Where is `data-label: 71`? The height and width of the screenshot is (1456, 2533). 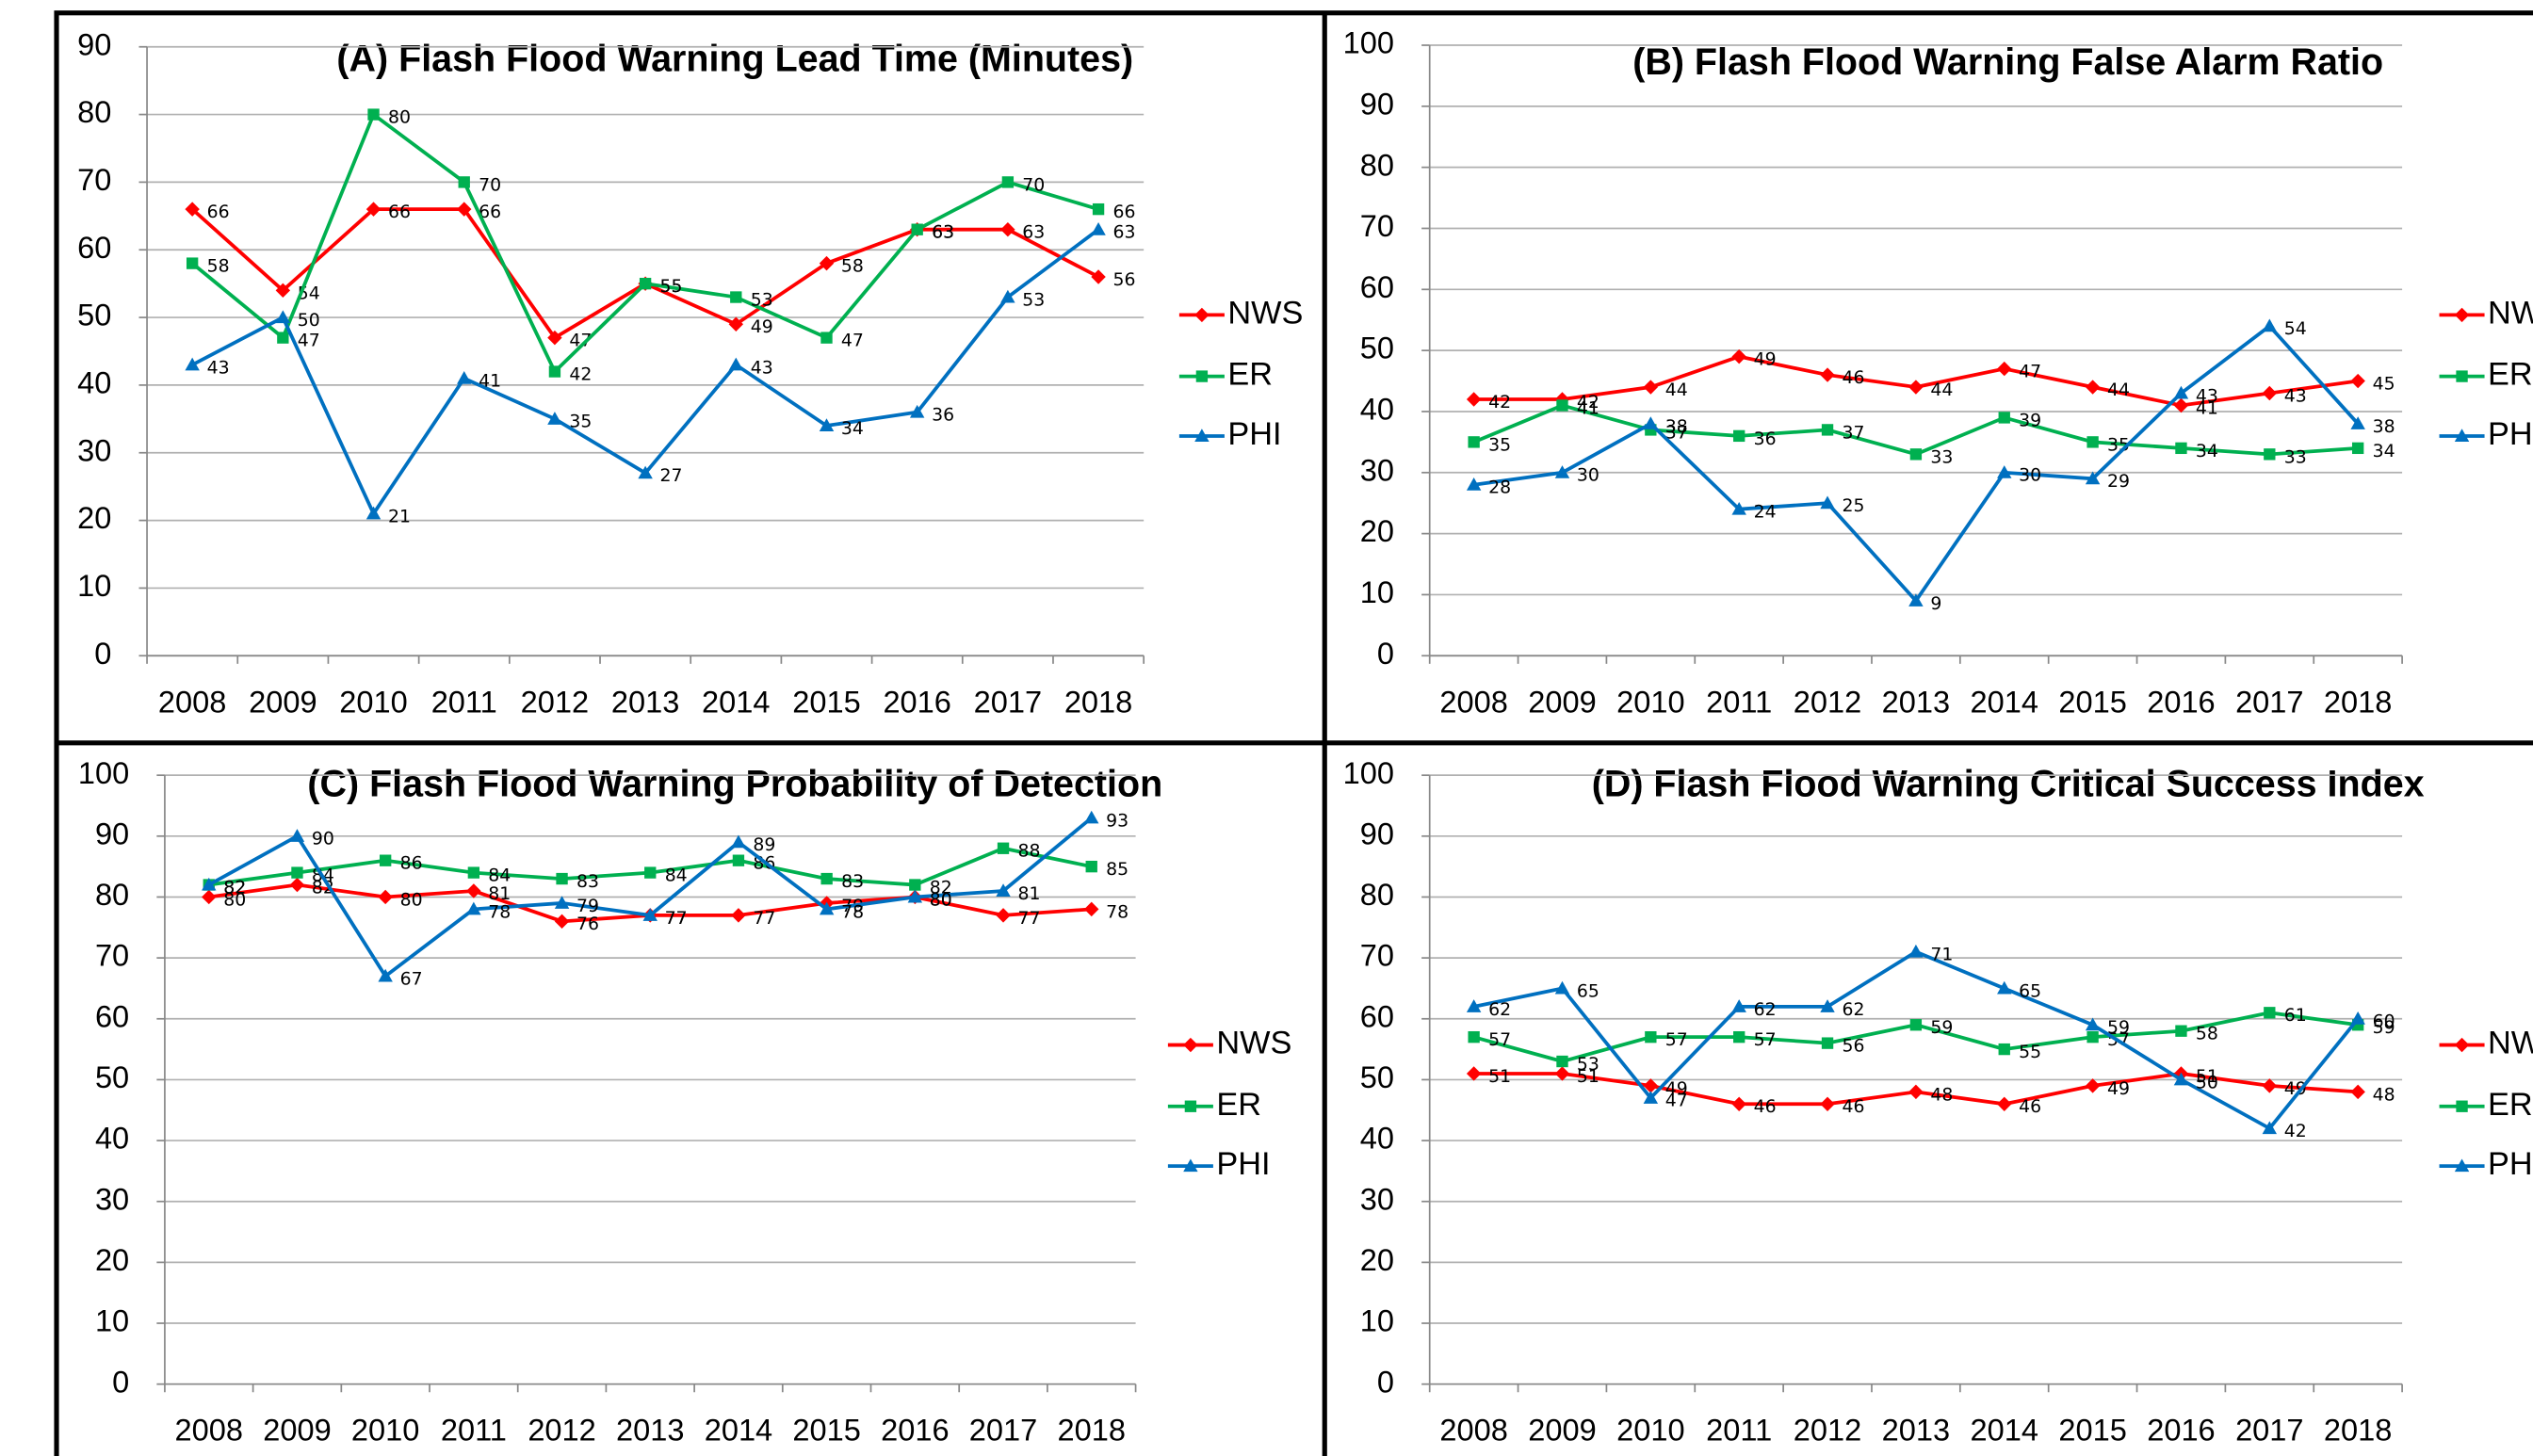
data-label: 71 is located at coordinates (1941, 955).